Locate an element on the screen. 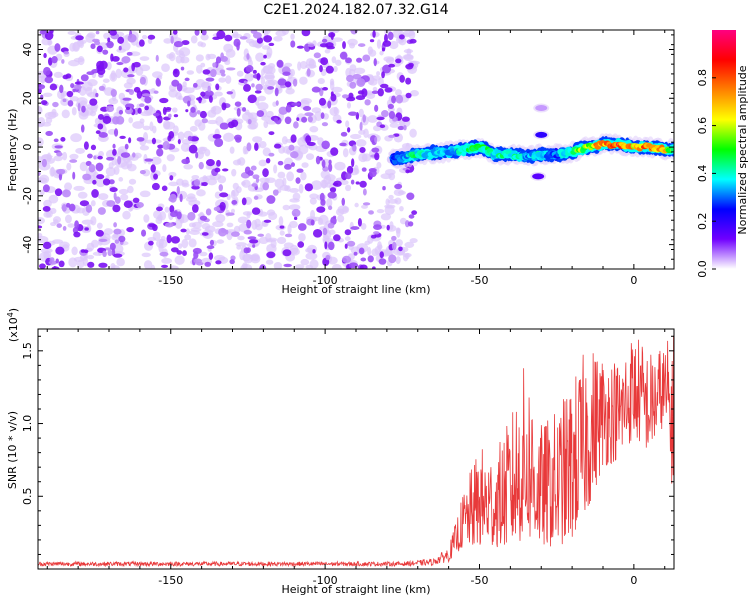 This screenshot has height=600, width=750. x-tick-label: -100 is located at coordinates (325, 580).